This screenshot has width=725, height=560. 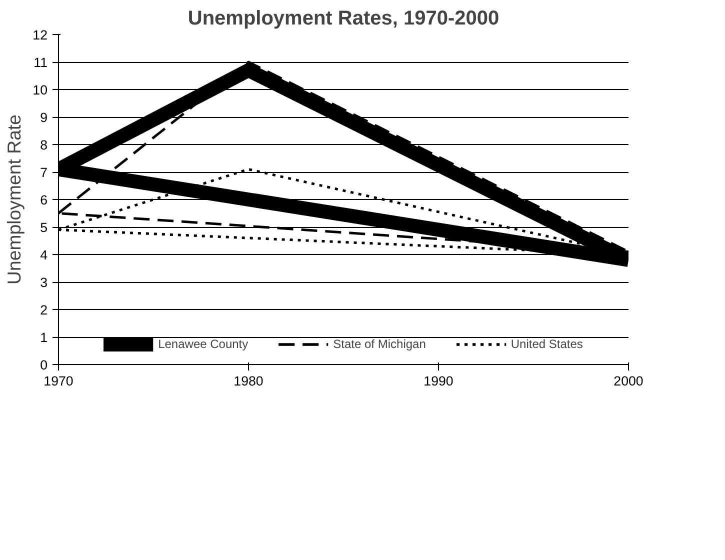 I want to click on y-tick-label: 4, so click(x=44, y=255).